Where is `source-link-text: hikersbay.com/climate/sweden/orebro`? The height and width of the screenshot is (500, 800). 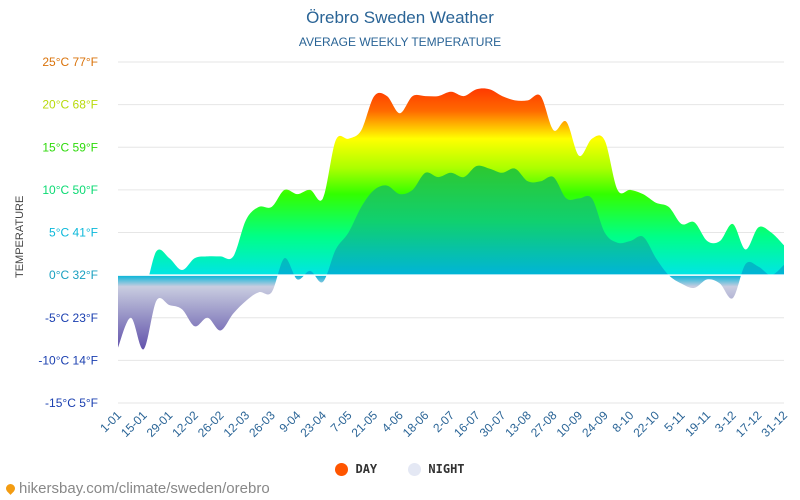
source-link-text: hikersbay.com/climate/sweden/orebro is located at coordinates (144, 488).